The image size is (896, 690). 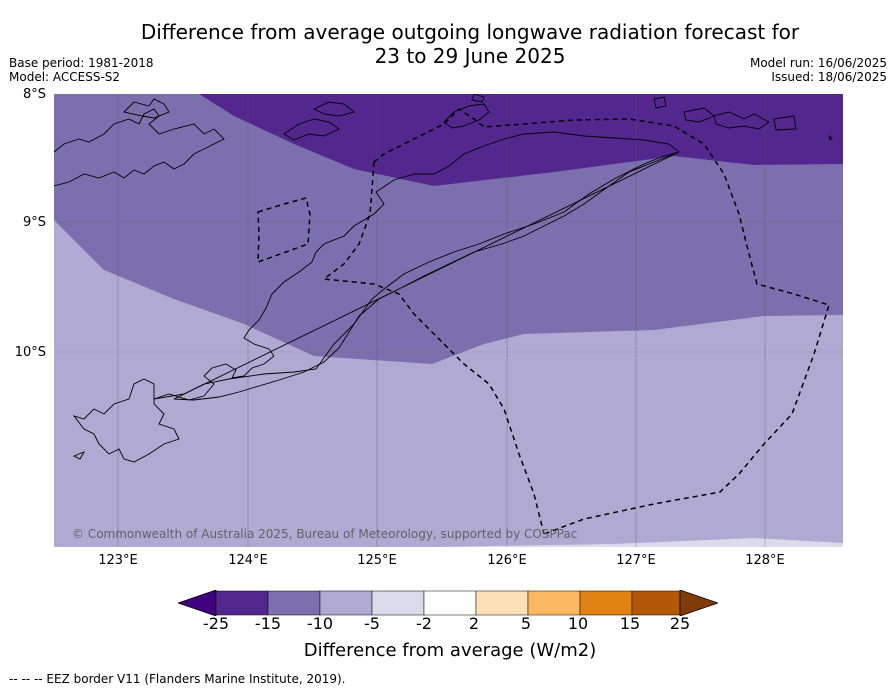 I want to click on colorbar-label-25: 25, so click(x=680, y=623).